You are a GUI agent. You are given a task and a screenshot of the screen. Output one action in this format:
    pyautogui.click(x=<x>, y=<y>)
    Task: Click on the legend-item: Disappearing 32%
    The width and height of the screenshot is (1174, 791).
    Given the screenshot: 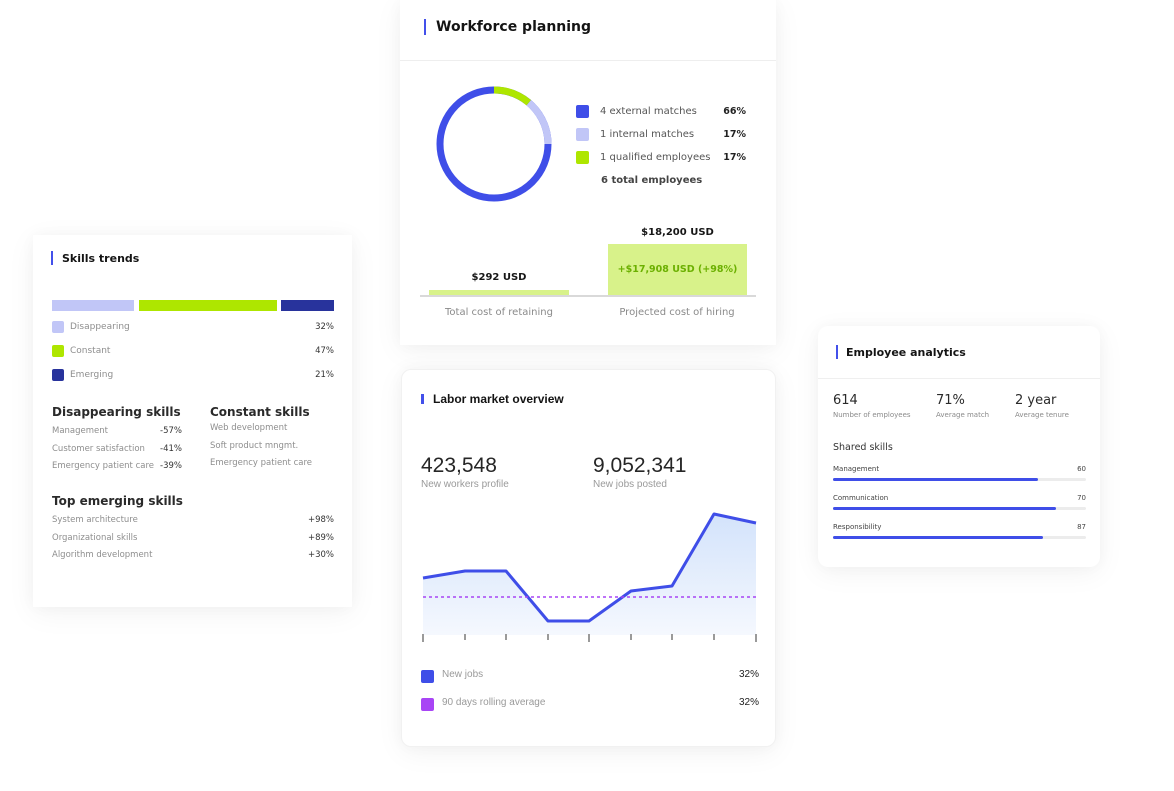 What is the action you would take?
    pyautogui.click(x=193, y=327)
    